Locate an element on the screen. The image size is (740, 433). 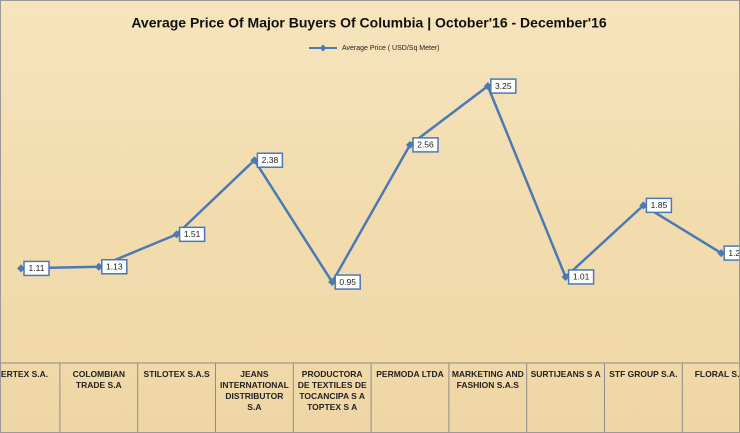
legend-marker is located at coordinates (323, 48).